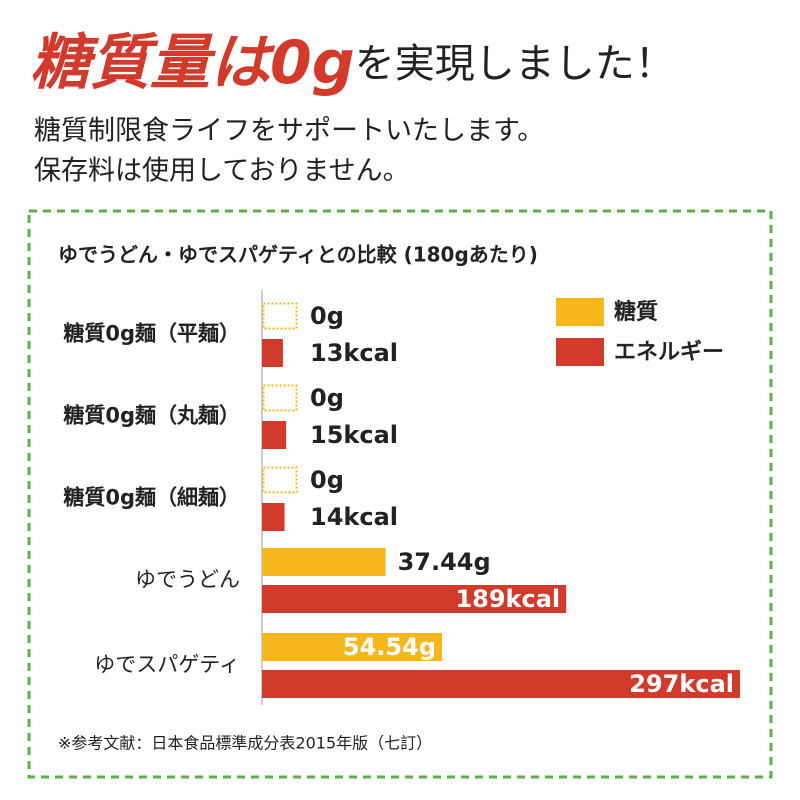 This screenshot has width=800, height=800. I want to click on category-label: 糖質0g麺（平麺）, so click(151, 334).